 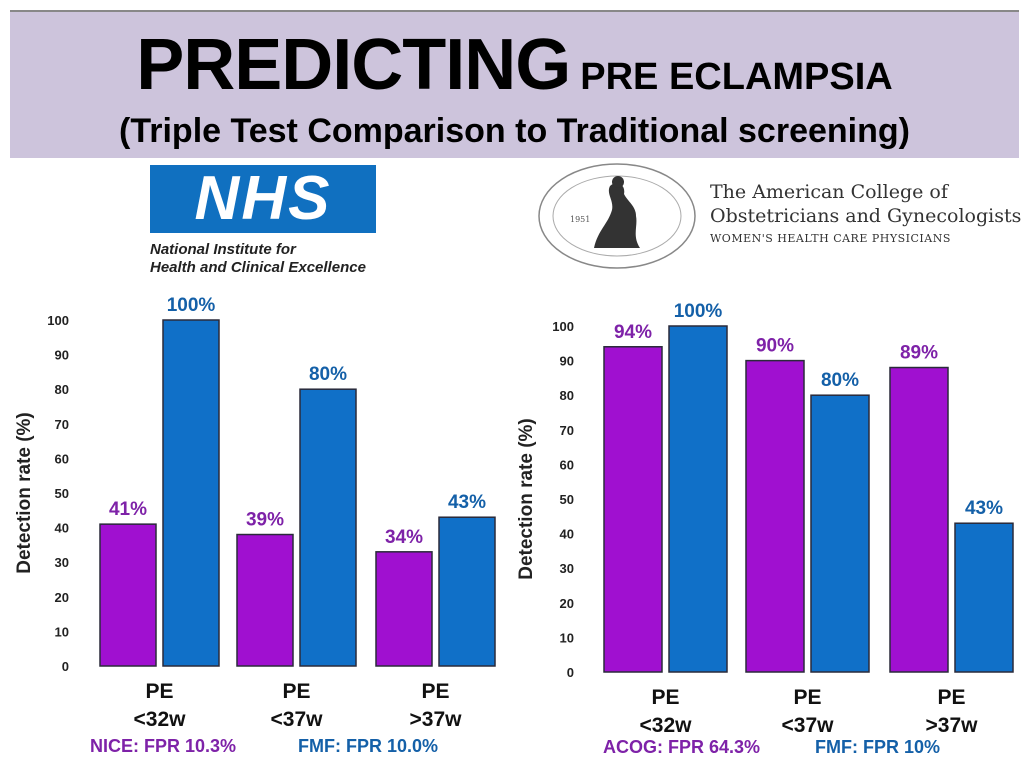 I want to click on acog-seal-icon: 1951, so click(x=617, y=216).